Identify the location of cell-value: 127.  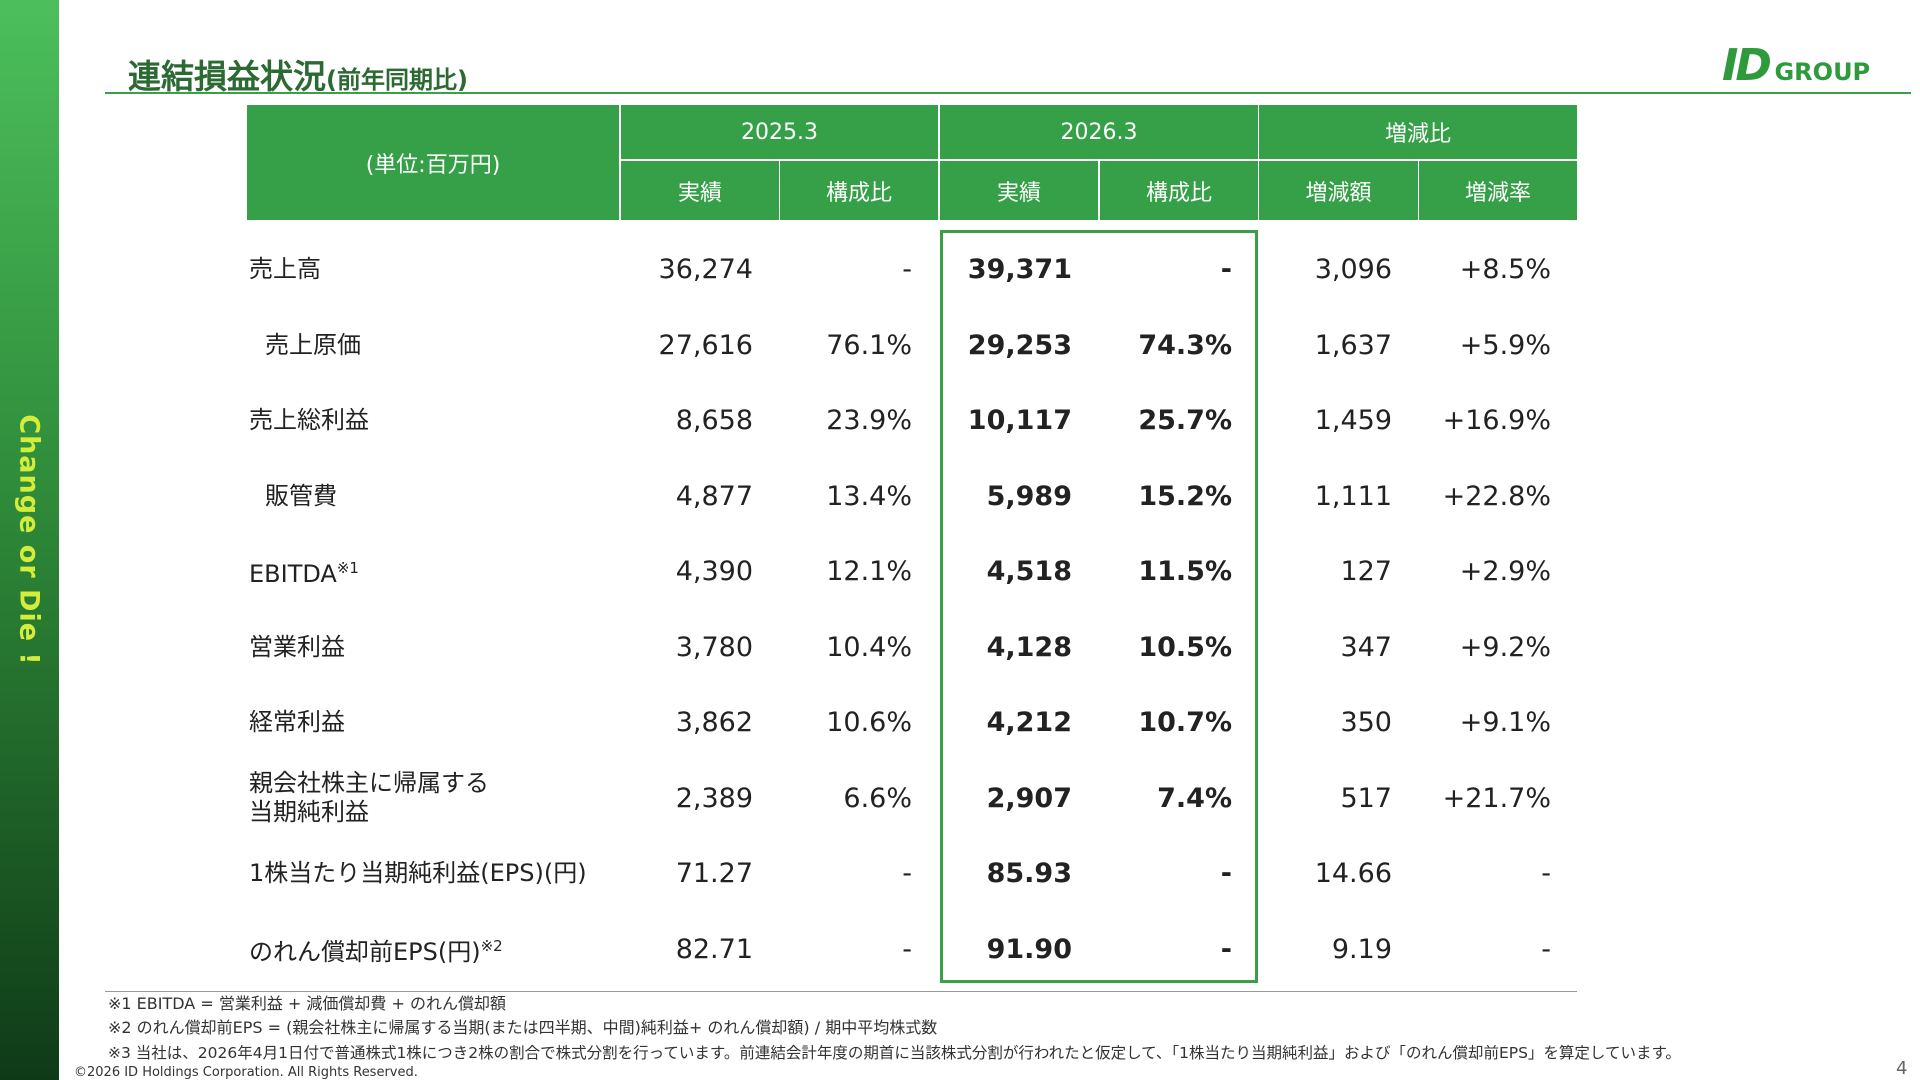
(1366, 572).